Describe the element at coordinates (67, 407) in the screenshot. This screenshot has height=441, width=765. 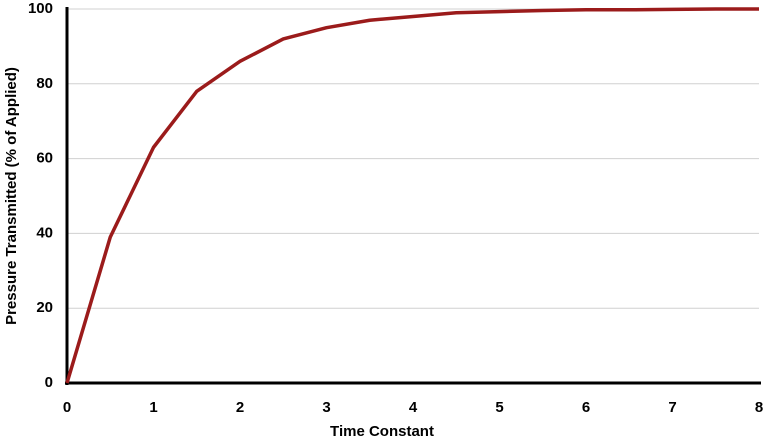
I see `x-tick-label: 0` at that location.